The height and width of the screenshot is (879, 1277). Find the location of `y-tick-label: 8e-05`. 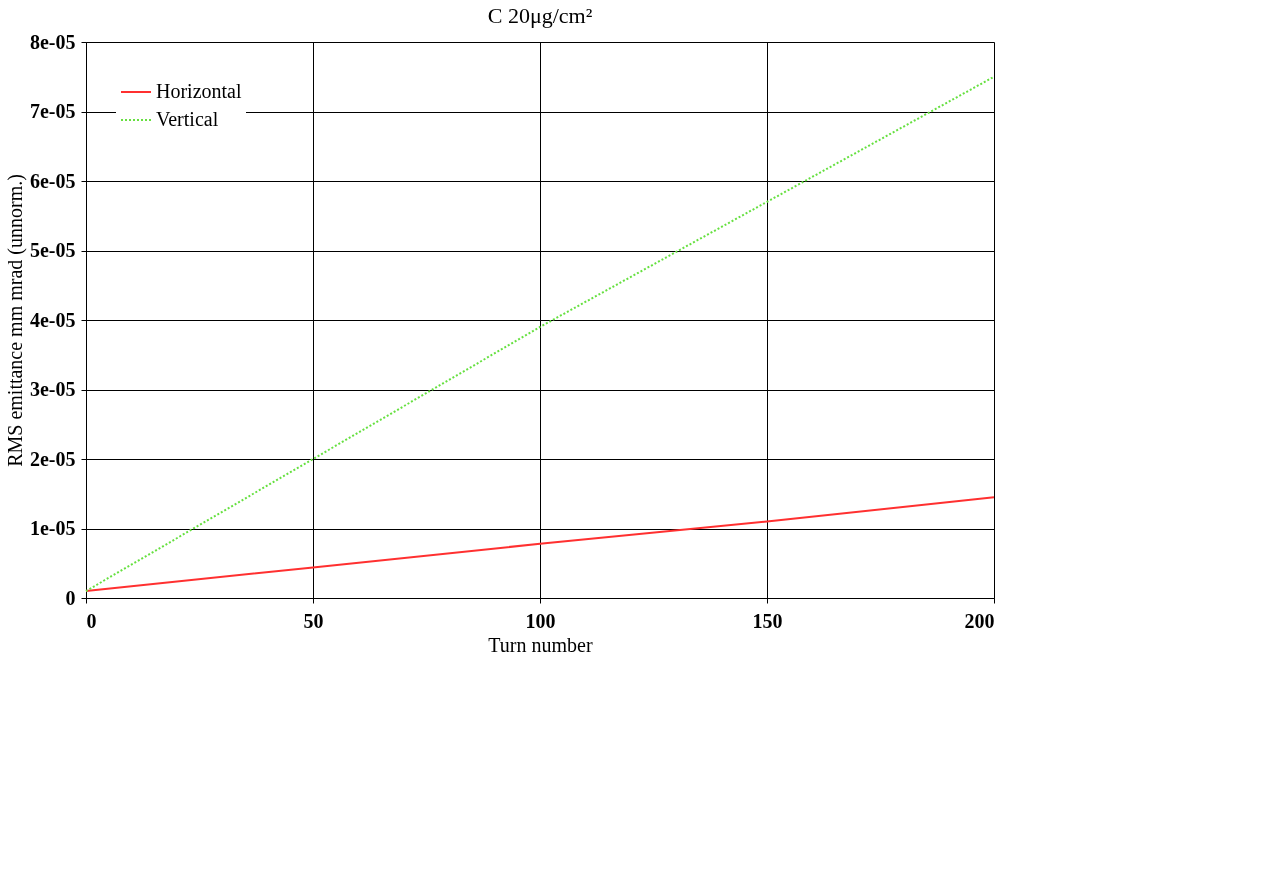

y-tick-label: 8e-05 is located at coordinates (52, 41).